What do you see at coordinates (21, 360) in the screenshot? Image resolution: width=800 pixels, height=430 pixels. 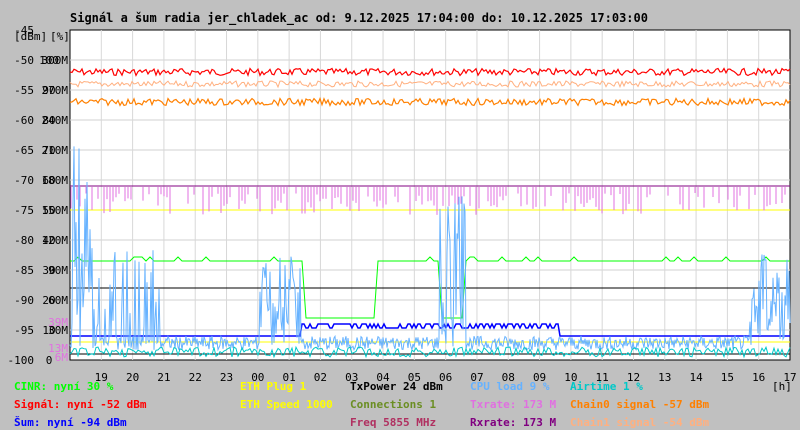 I see `y-tick-dbm: -100` at bounding box center [21, 360].